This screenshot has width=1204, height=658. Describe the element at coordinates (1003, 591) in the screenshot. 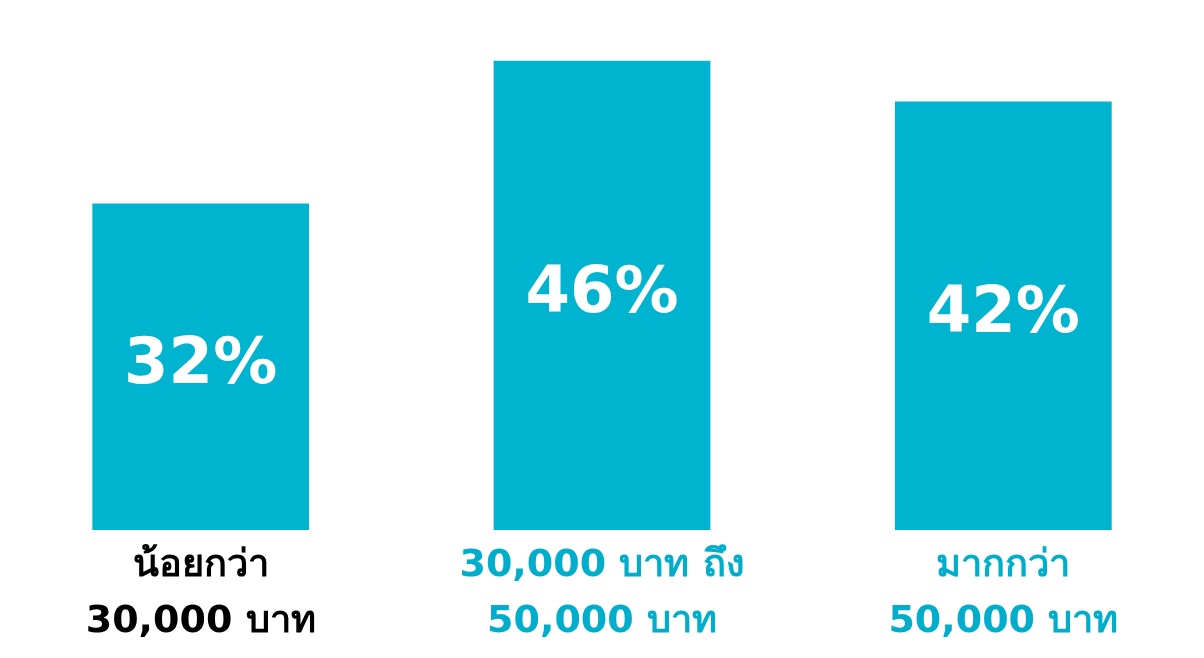

I see `x-tick-label: มากกว่า 50,000 บาท` at that location.